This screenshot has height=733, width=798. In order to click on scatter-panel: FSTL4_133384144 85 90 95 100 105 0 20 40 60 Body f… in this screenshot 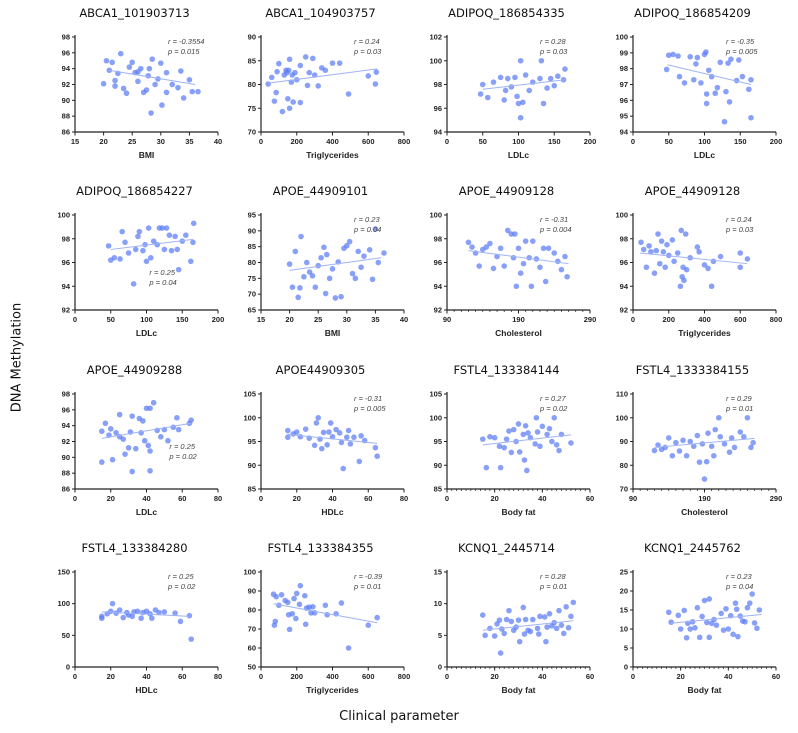, I will do `click(511, 440)`.